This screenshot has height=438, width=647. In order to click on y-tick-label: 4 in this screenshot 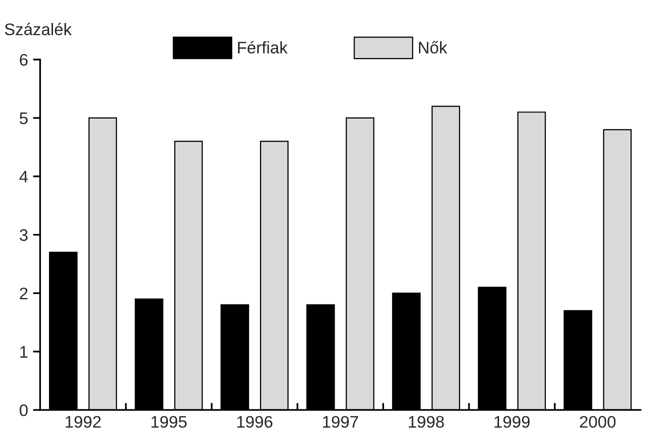, I will do `click(23, 176)`.